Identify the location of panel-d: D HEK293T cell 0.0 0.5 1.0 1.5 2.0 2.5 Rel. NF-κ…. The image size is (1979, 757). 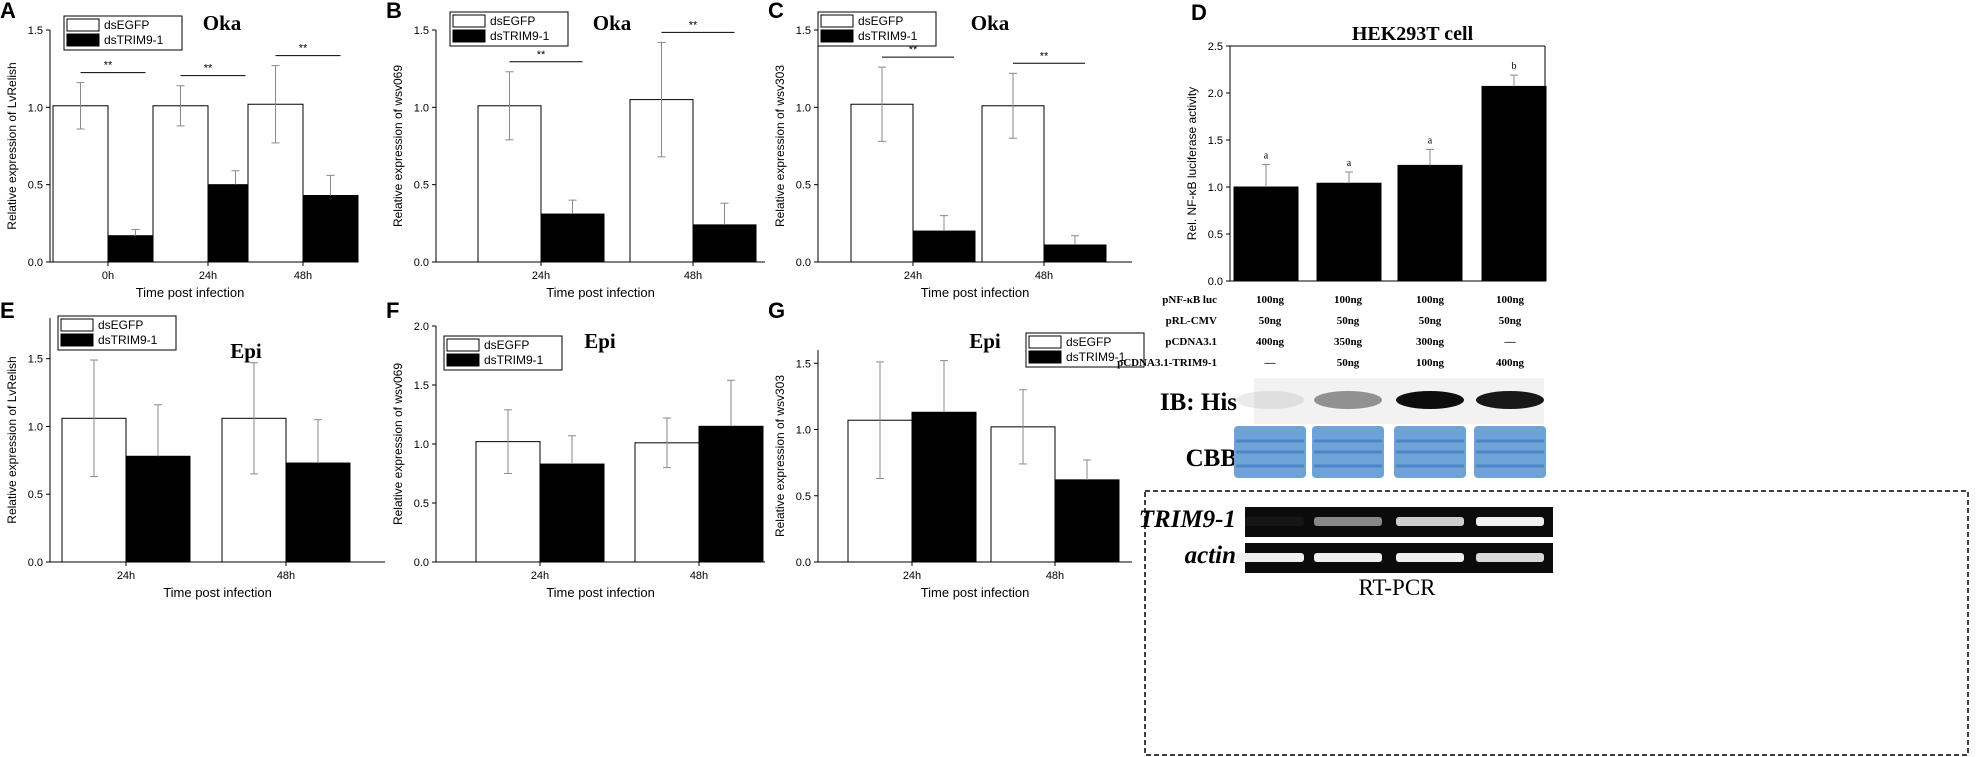
(1366, 144).